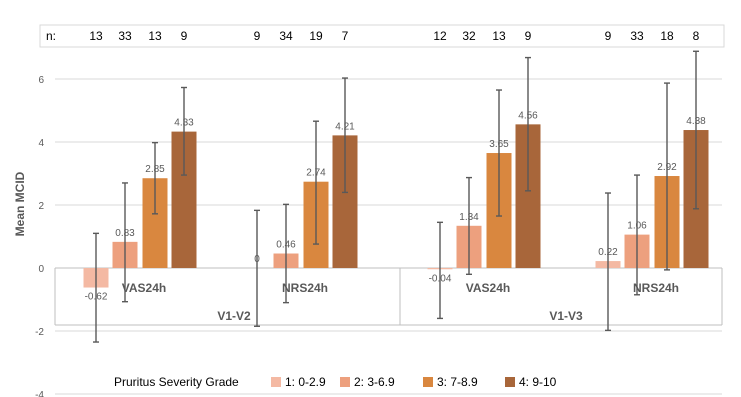 This screenshot has height=397, width=741. I want to click on y-tick-label: -4, so click(39, 393).